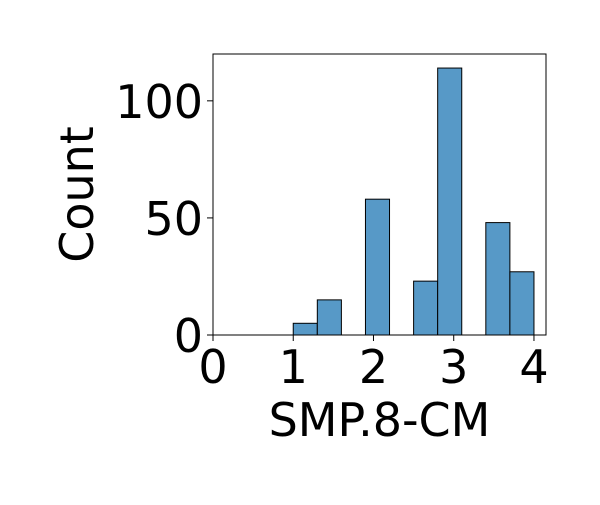 The height and width of the screenshot is (505, 600). Describe the element at coordinates (212, 367) in the screenshot. I see `x-tick-label: 0` at that location.